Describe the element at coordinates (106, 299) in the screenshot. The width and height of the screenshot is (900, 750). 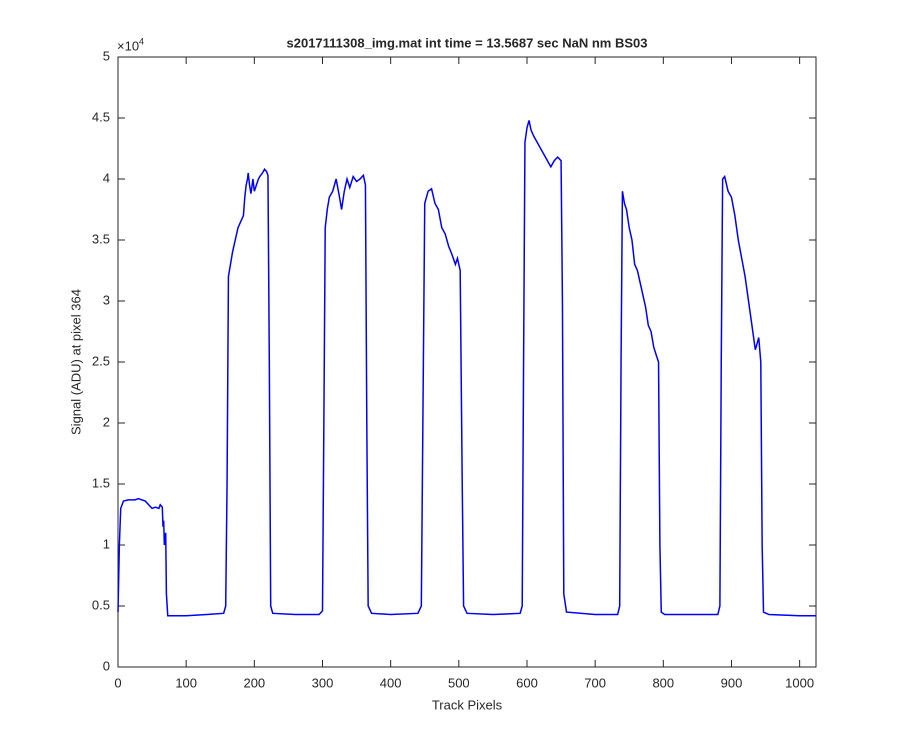
I see `y-tick-label: 3` at that location.